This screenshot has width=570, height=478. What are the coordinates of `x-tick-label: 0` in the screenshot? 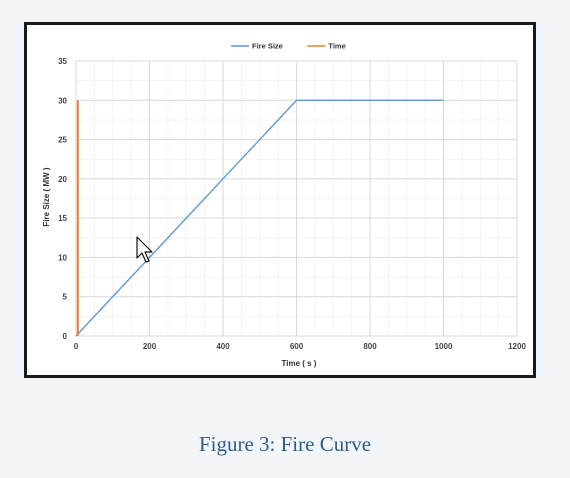 It's located at (76, 346).